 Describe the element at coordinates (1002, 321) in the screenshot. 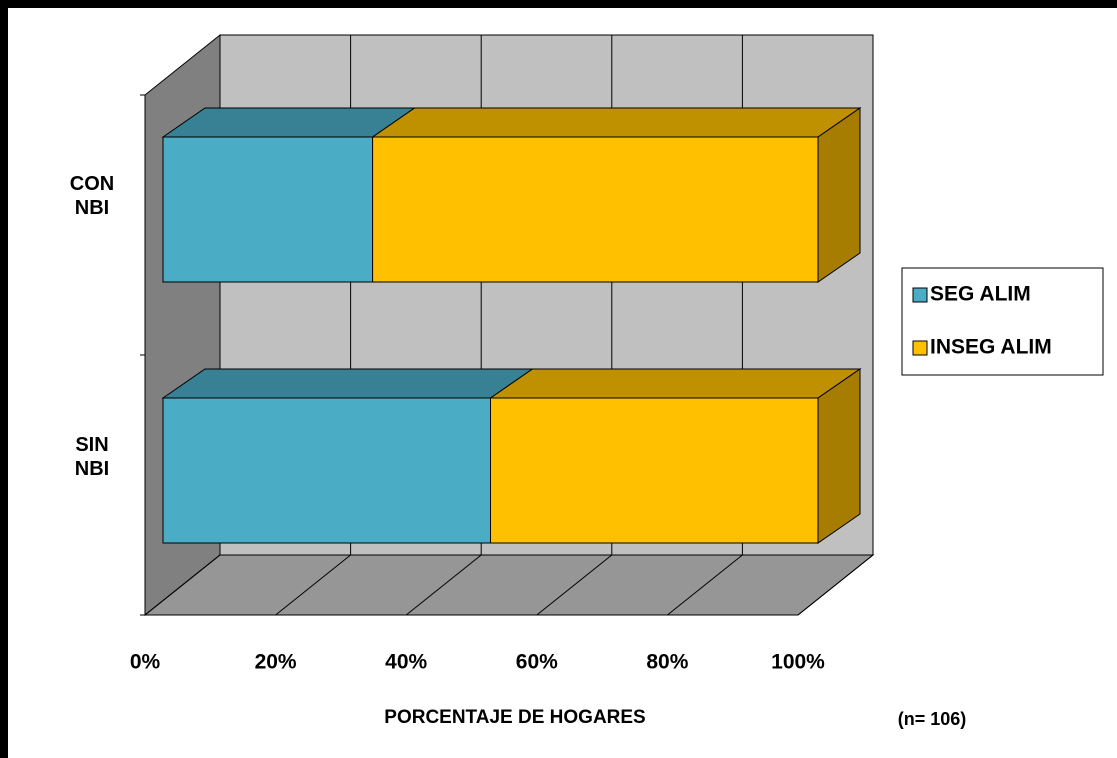

I see `legend-box` at that location.